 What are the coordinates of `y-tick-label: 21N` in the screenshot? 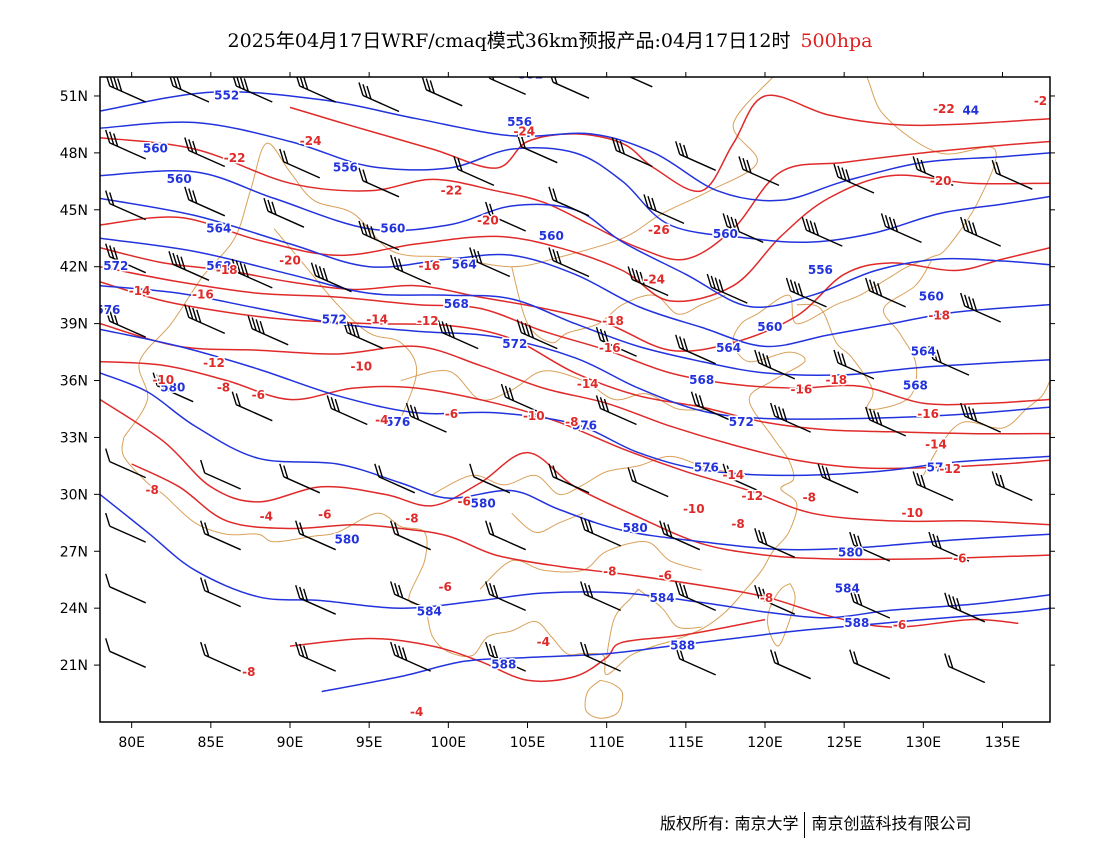 It's located at (74, 666).